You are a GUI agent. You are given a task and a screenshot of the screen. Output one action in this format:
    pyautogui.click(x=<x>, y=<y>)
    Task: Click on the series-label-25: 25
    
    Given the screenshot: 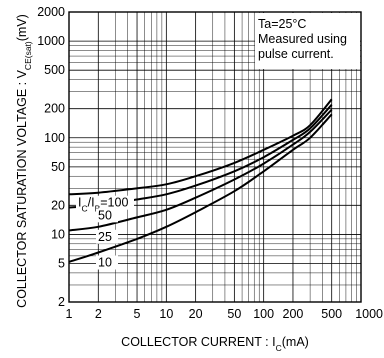 What is the action you would take?
    pyautogui.click(x=105, y=237)
    